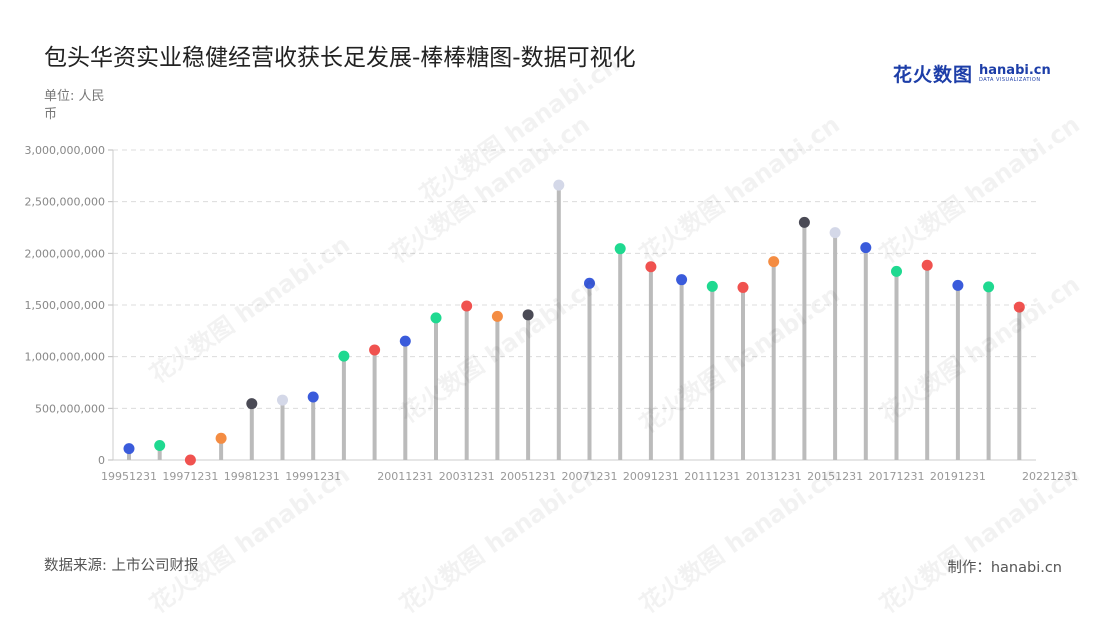 This screenshot has height=620, width=1100. What do you see at coordinates (1004, 568) in the screenshot?
I see `credit-link: 制作：hanabi.cn` at bounding box center [1004, 568].